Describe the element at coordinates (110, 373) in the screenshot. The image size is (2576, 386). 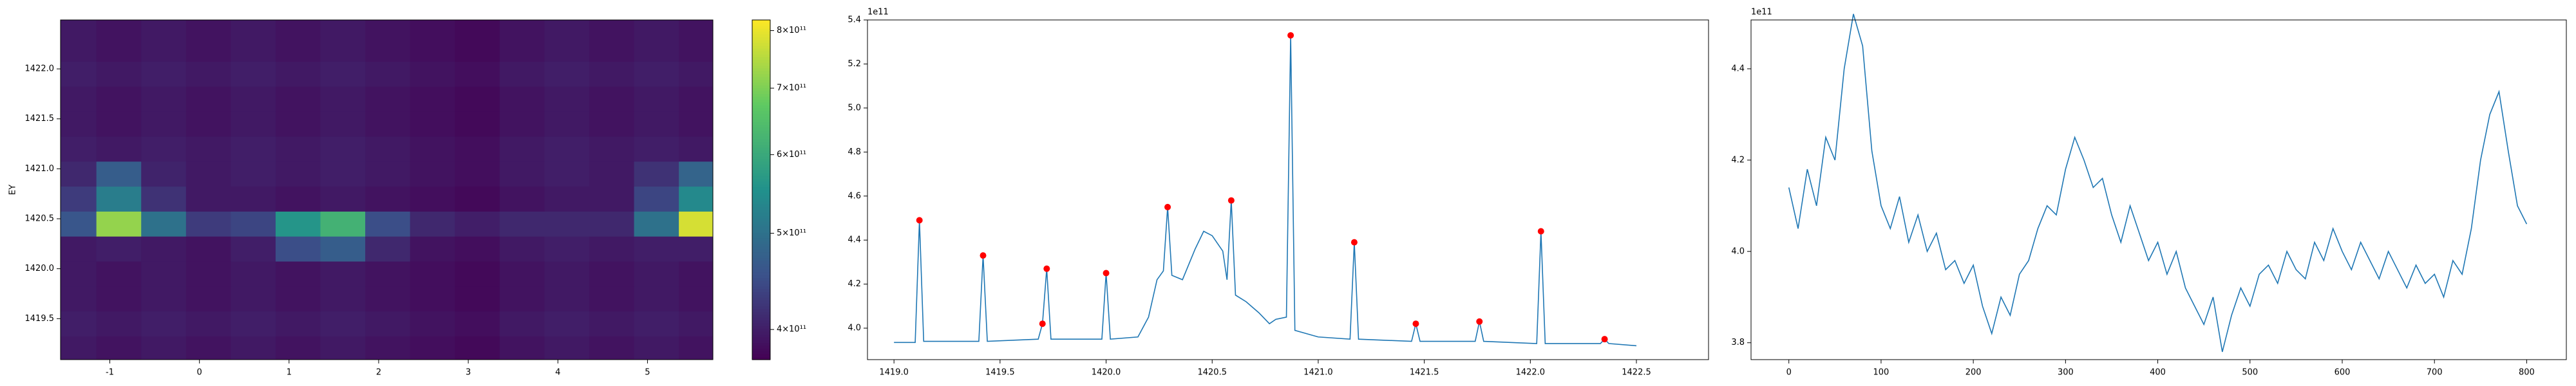
I see `x-tick-label: -1` at that location.